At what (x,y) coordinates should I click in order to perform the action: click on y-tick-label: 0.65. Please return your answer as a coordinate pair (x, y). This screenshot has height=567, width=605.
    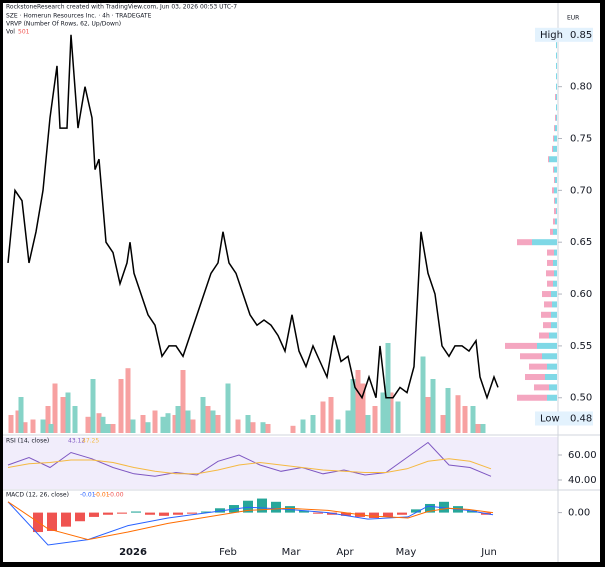
    Looking at the image, I should click on (581, 242).